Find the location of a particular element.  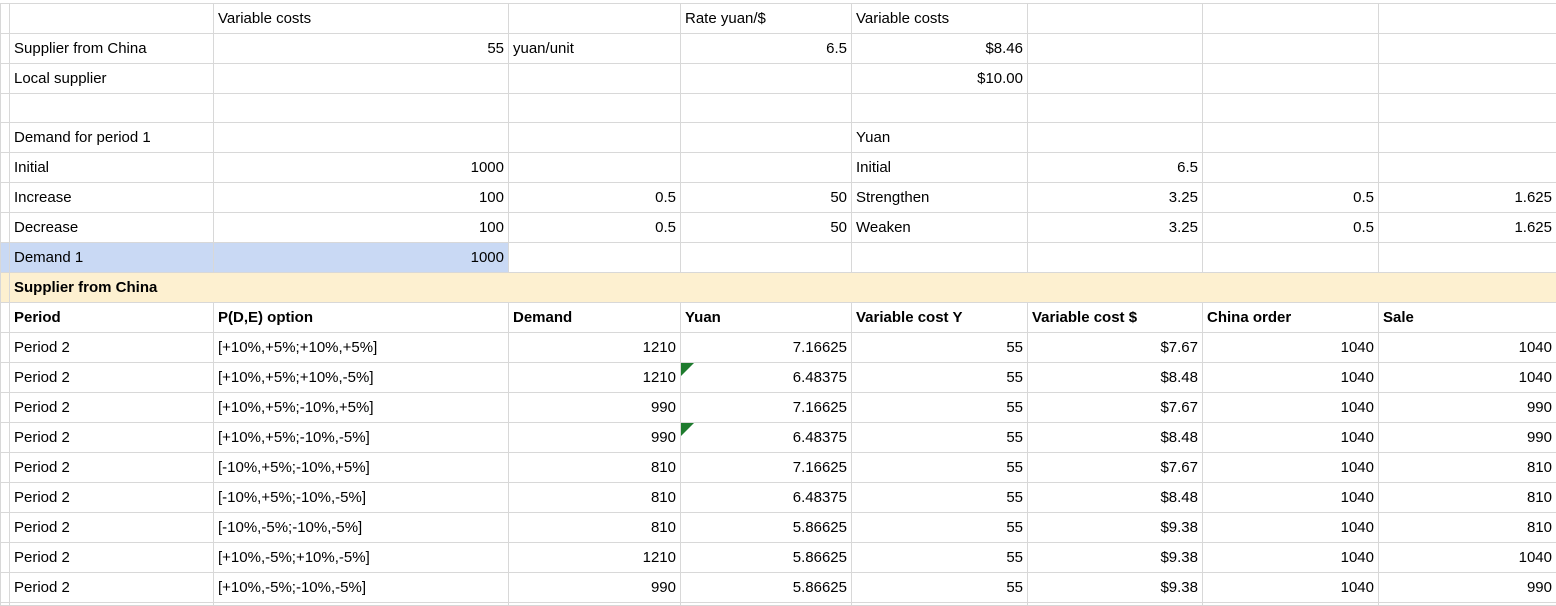

cell: Demand is located at coordinates (594, 317).